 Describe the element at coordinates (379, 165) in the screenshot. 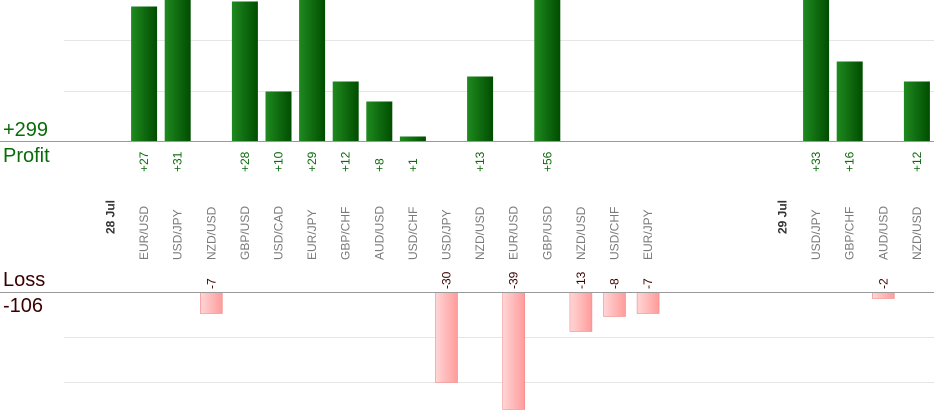

I see `profit-value-label: +8` at that location.